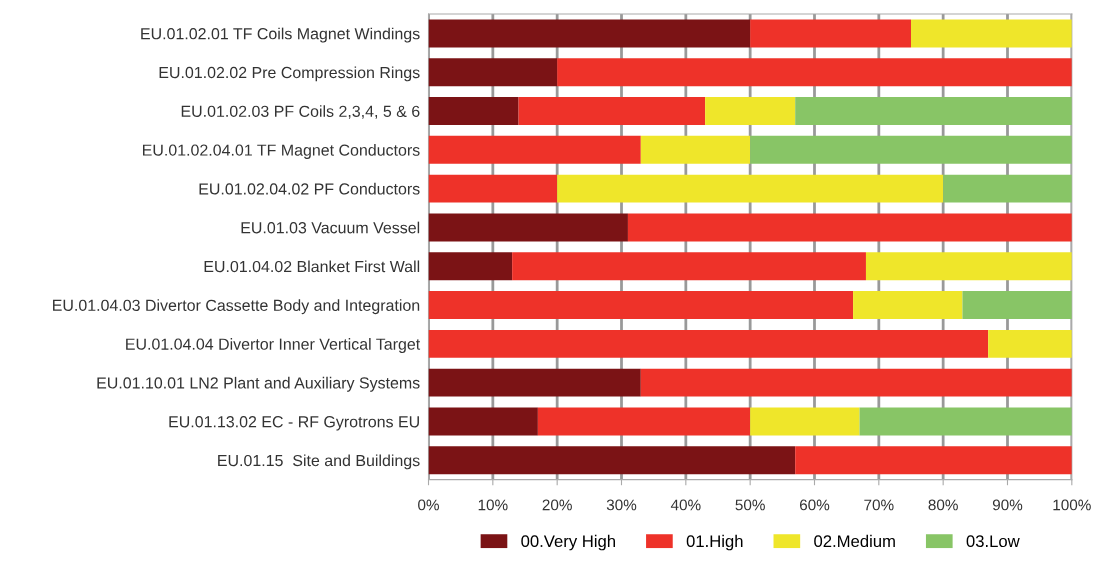 The image size is (1113, 561). What do you see at coordinates (280, 35) in the screenshot?
I see `y-tick-label: EU.01.02.01 TF Coils Magnet Windings` at bounding box center [280, 35].